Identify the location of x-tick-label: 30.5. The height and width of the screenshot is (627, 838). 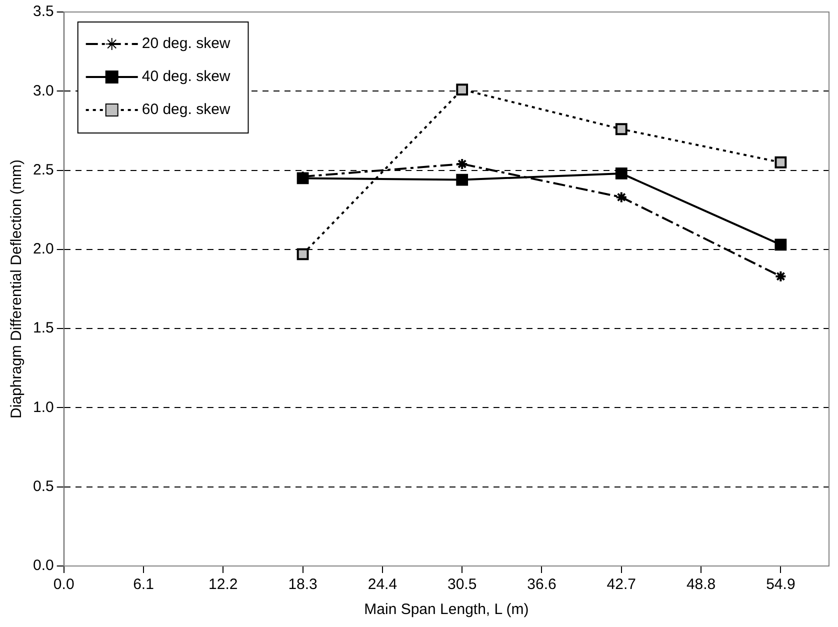
(462, 585).